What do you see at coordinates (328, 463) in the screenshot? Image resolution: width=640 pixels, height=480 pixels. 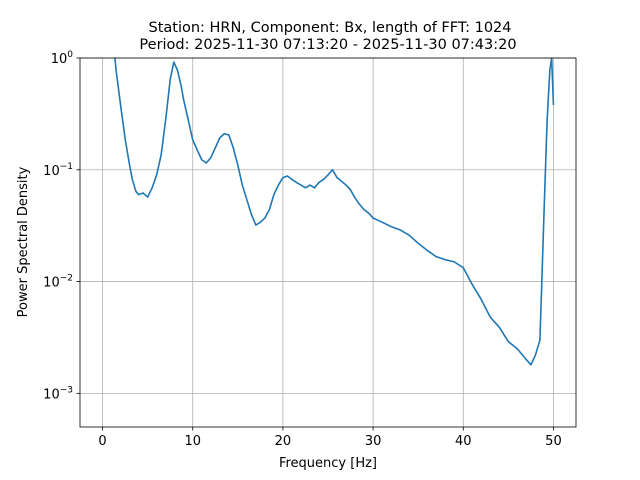 I see `x-axis-label: Frequency [Hz]` at bounding box center [328, 463].